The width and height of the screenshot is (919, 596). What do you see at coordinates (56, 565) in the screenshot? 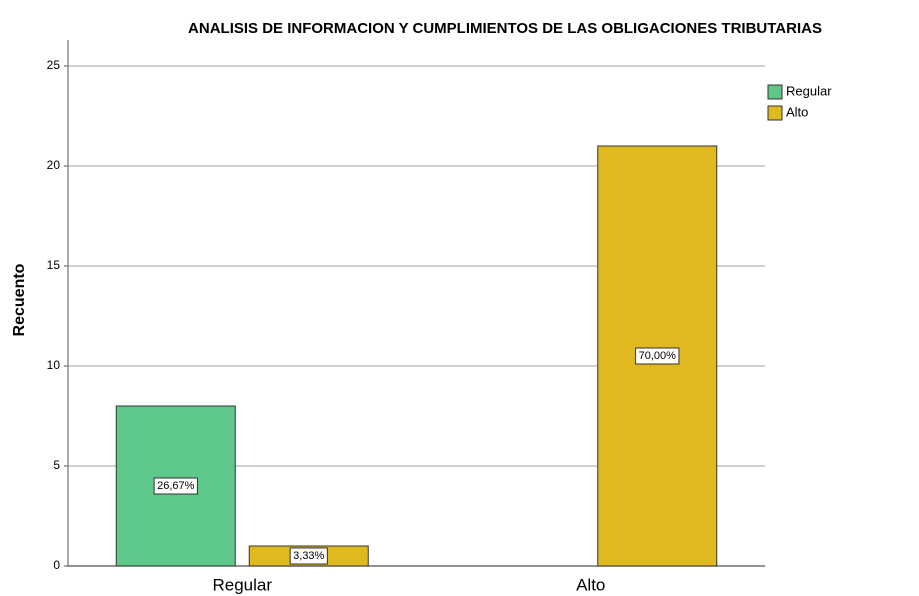
I see `y-tick-label: 0` at bounding box center [56, 565].